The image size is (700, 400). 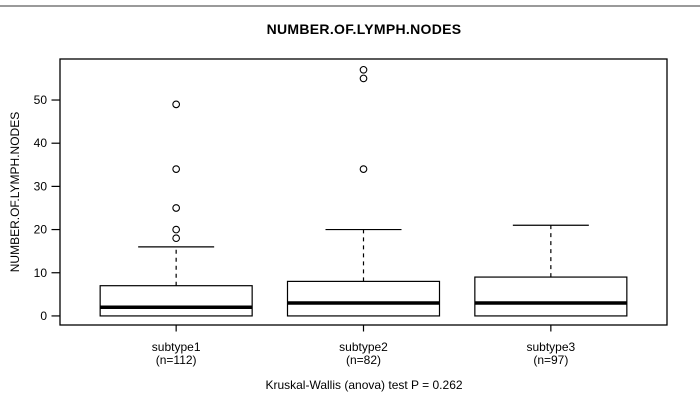 What do you see at coordinates (41, 230) in the screenshot?
I see `y-tick-label: 20` at bounding box center [41, 230].